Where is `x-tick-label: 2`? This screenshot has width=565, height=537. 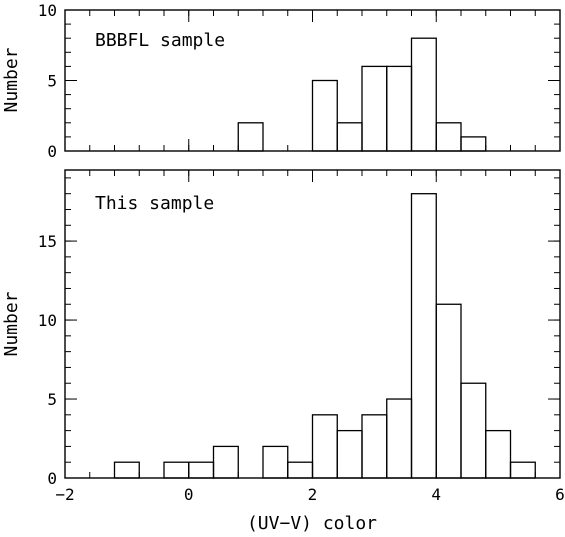 x-tick-label: 2 is located at coordinates (313, 494).